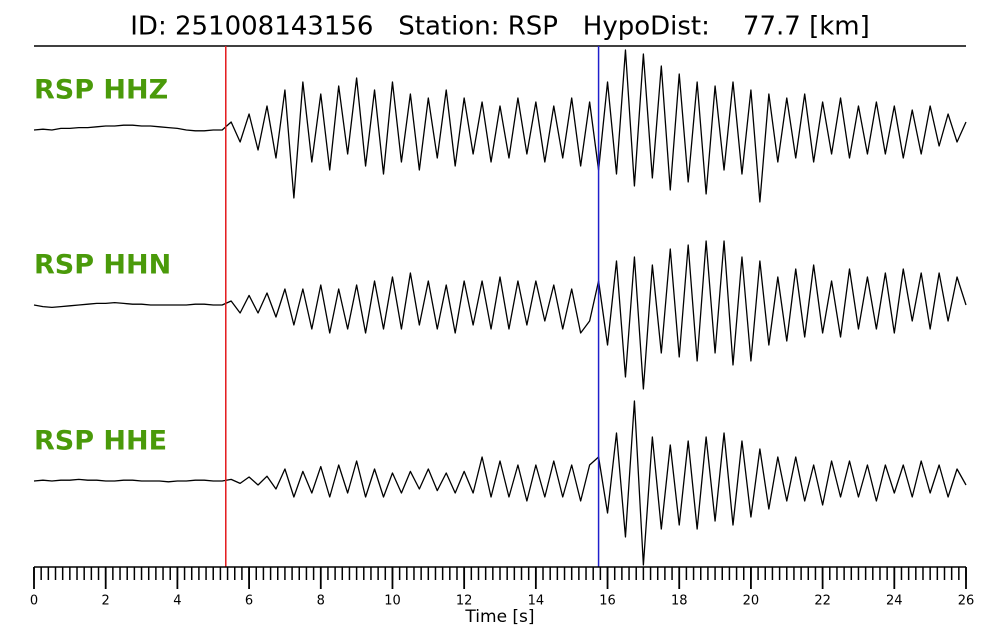 This screenshot has height=640, width=1000. What do you see at coordinates (751, 601) in the screenshot?
I see `x-tick-label: 20` at bounding box center [751, 601].